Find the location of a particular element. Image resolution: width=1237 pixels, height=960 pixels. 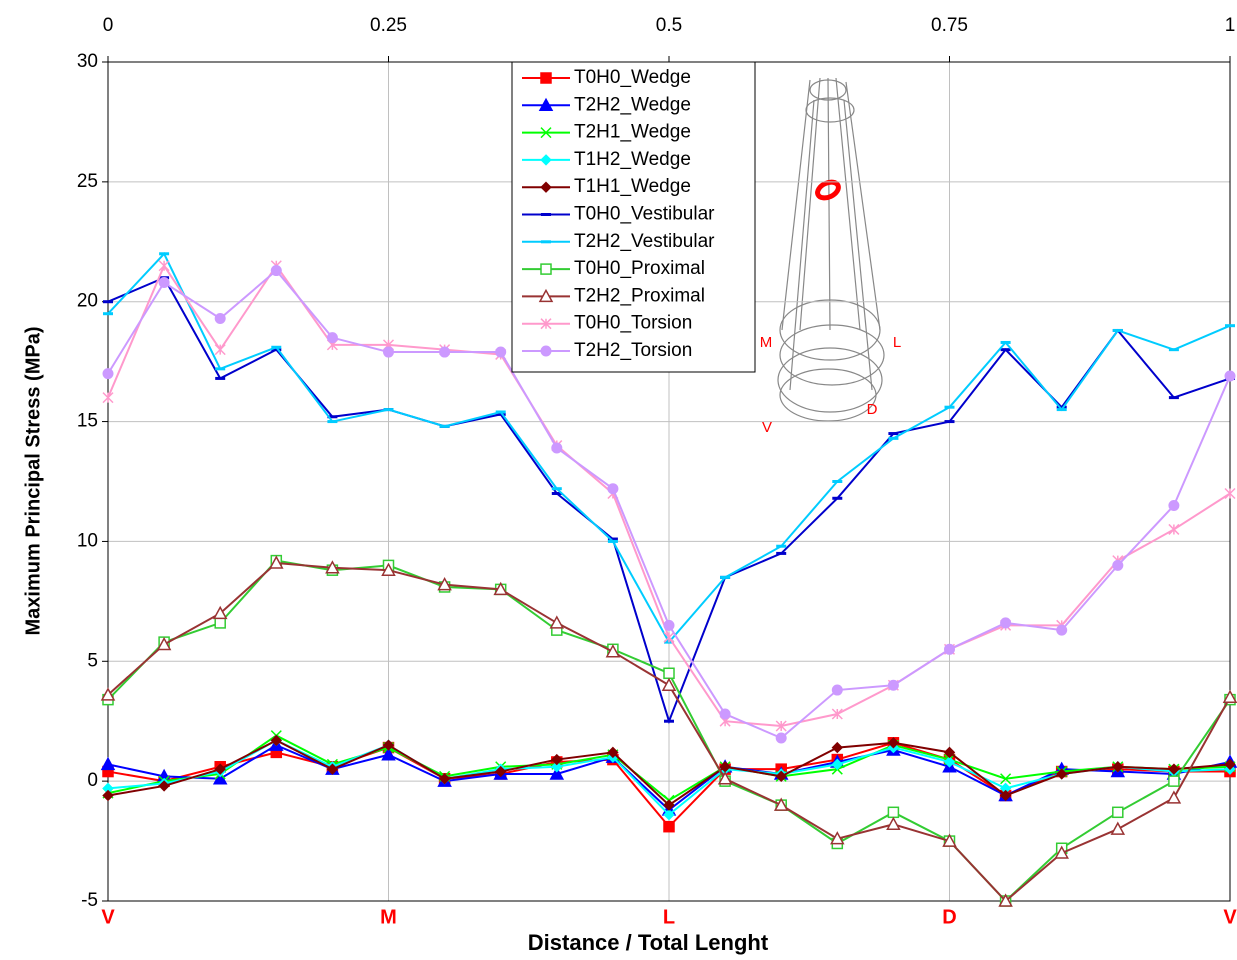

x-tick-label: 0.75 is located at coordinates (949, 25).